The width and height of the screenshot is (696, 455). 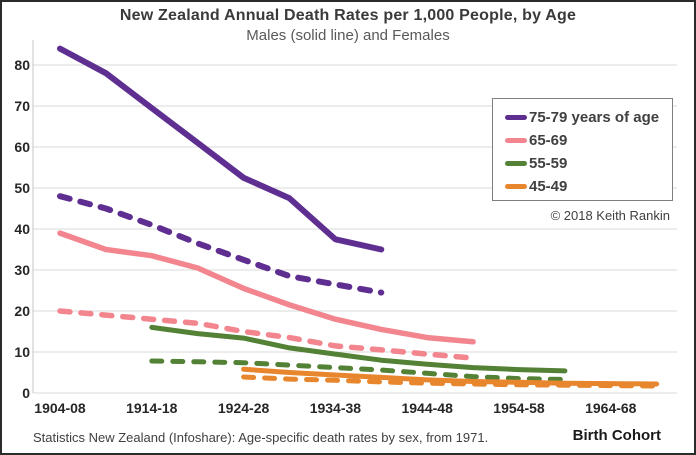 I want to click on x-tick-label-1914-18: 1914-18, so click(x=152, y=408).